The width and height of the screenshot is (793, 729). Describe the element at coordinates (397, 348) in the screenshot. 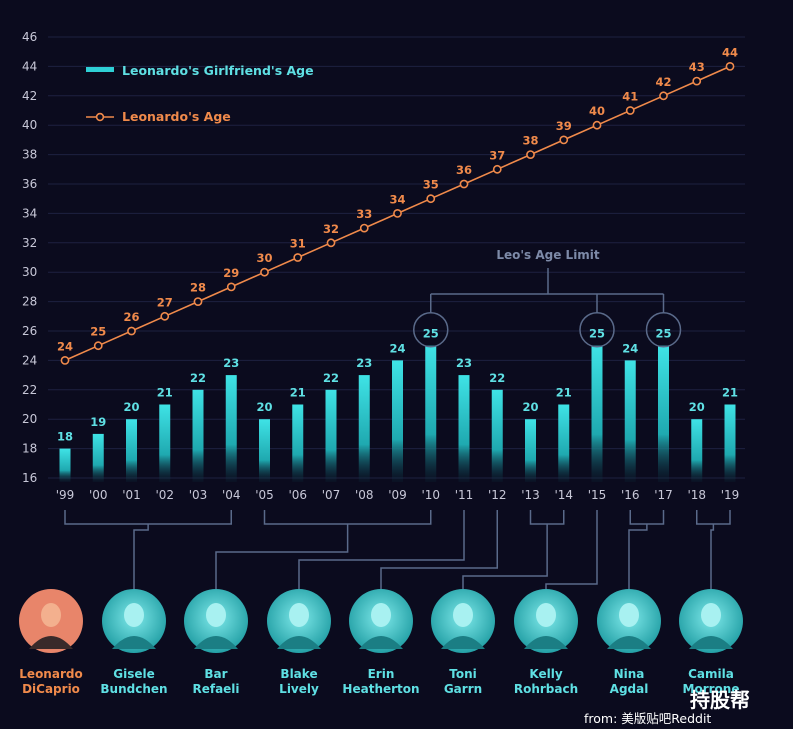

I see `bar-data-label: 24` at that location.